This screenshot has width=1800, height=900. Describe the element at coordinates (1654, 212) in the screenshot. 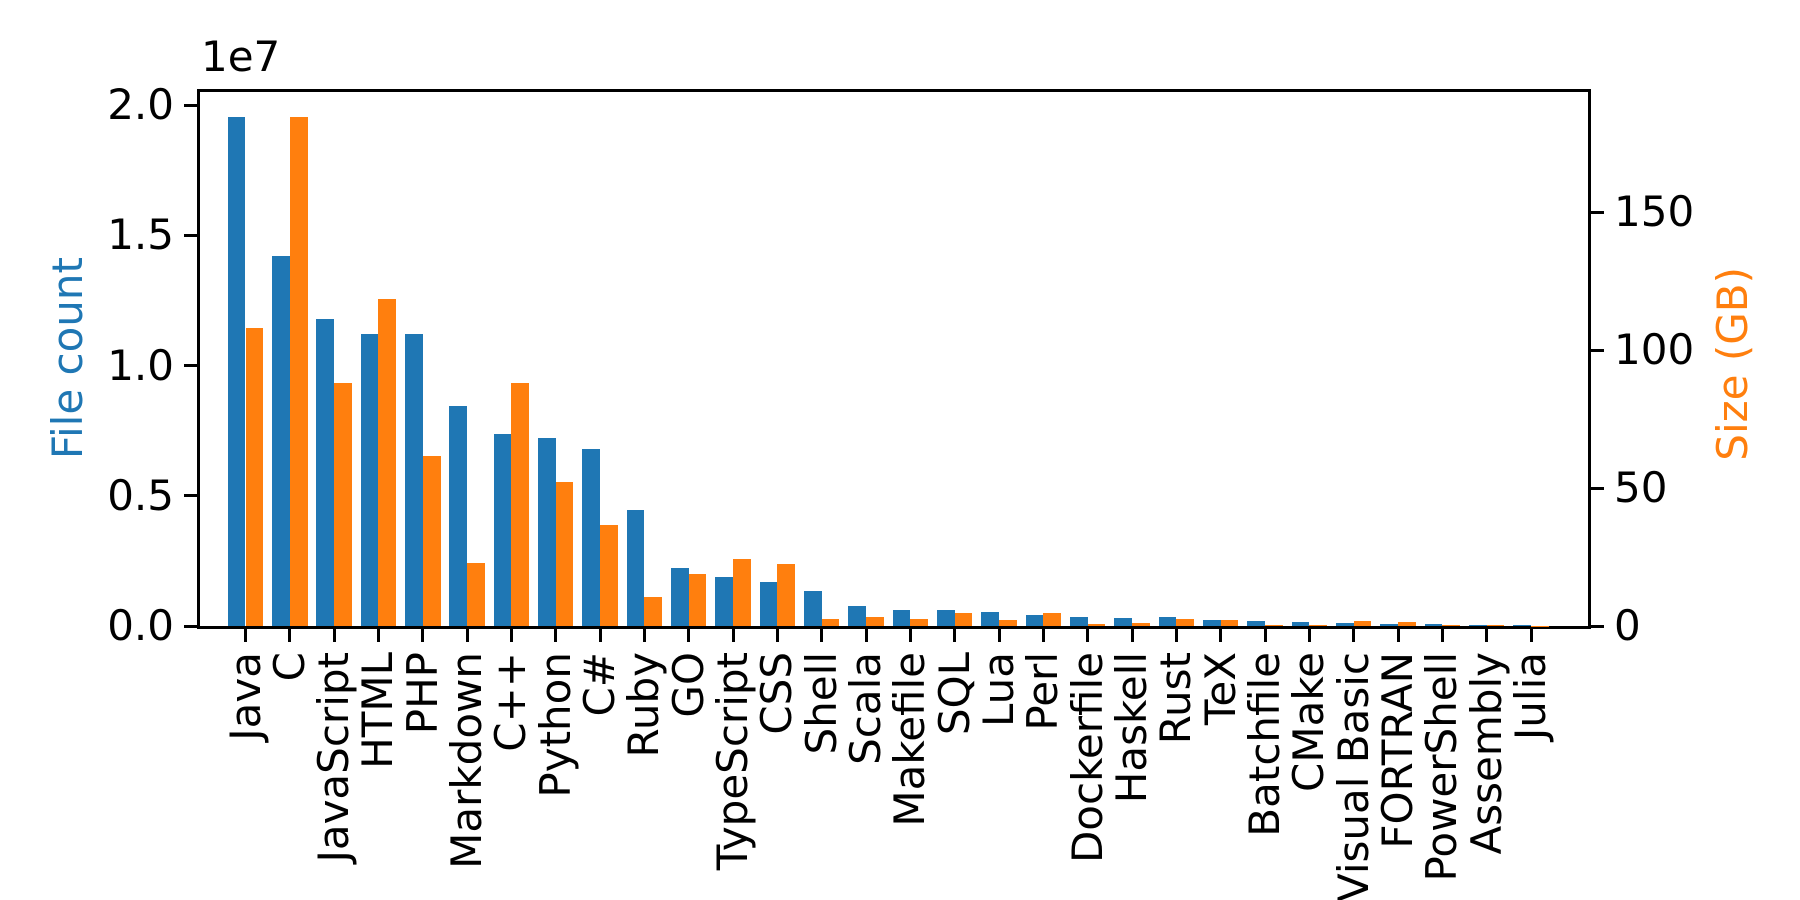

I see `right-y-tick-label: 150` at that location.